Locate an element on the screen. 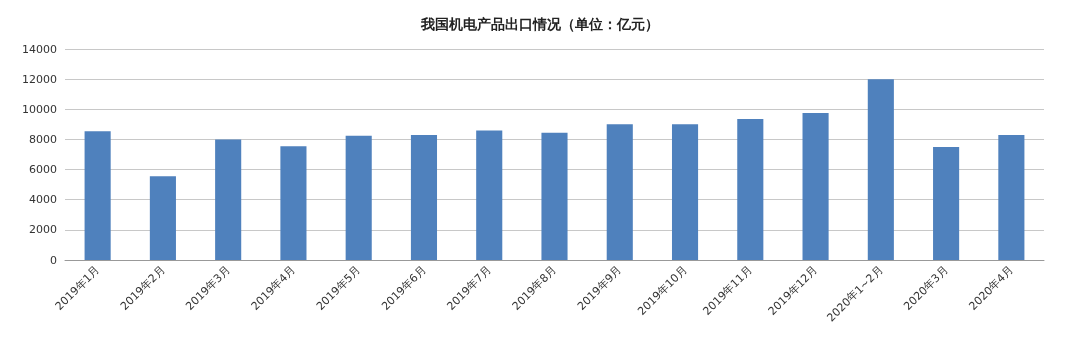 The width and height of the screenshot is (1080, 350). chart-title: 我国机电产品出口情况（单位：亿元） is located at coordinates (539, 24).